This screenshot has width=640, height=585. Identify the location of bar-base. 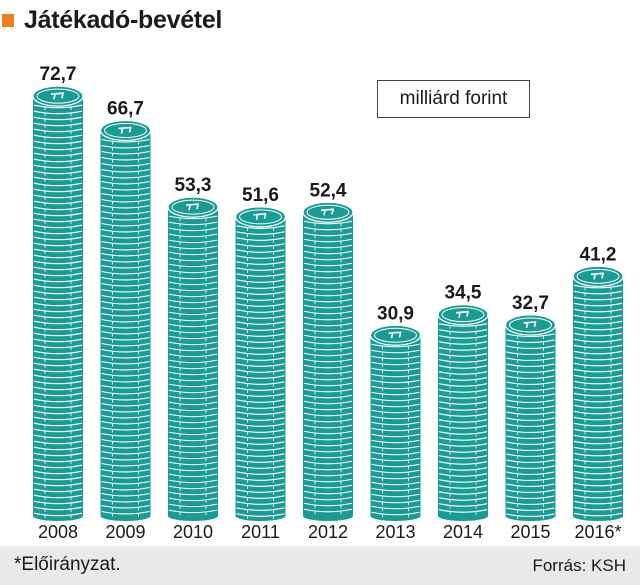
(328, 516).